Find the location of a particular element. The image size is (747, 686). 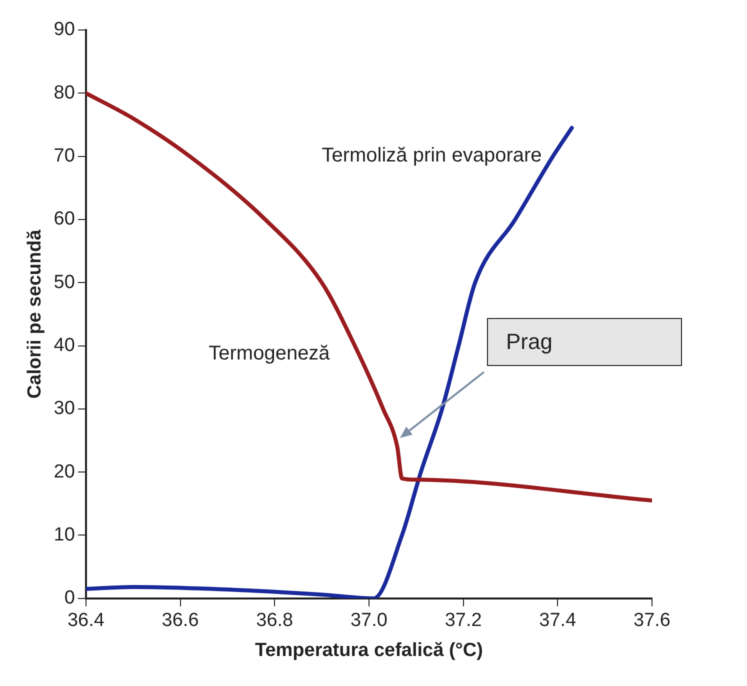

x-tick-label: 36.8 is located at coordinates (275, 621).